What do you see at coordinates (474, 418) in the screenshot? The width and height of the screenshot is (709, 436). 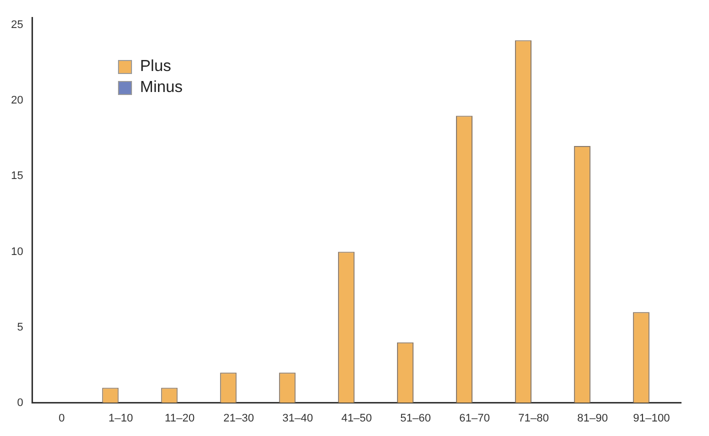 I see `x-tick-label: 61–70` at bounding box center [474, 418].